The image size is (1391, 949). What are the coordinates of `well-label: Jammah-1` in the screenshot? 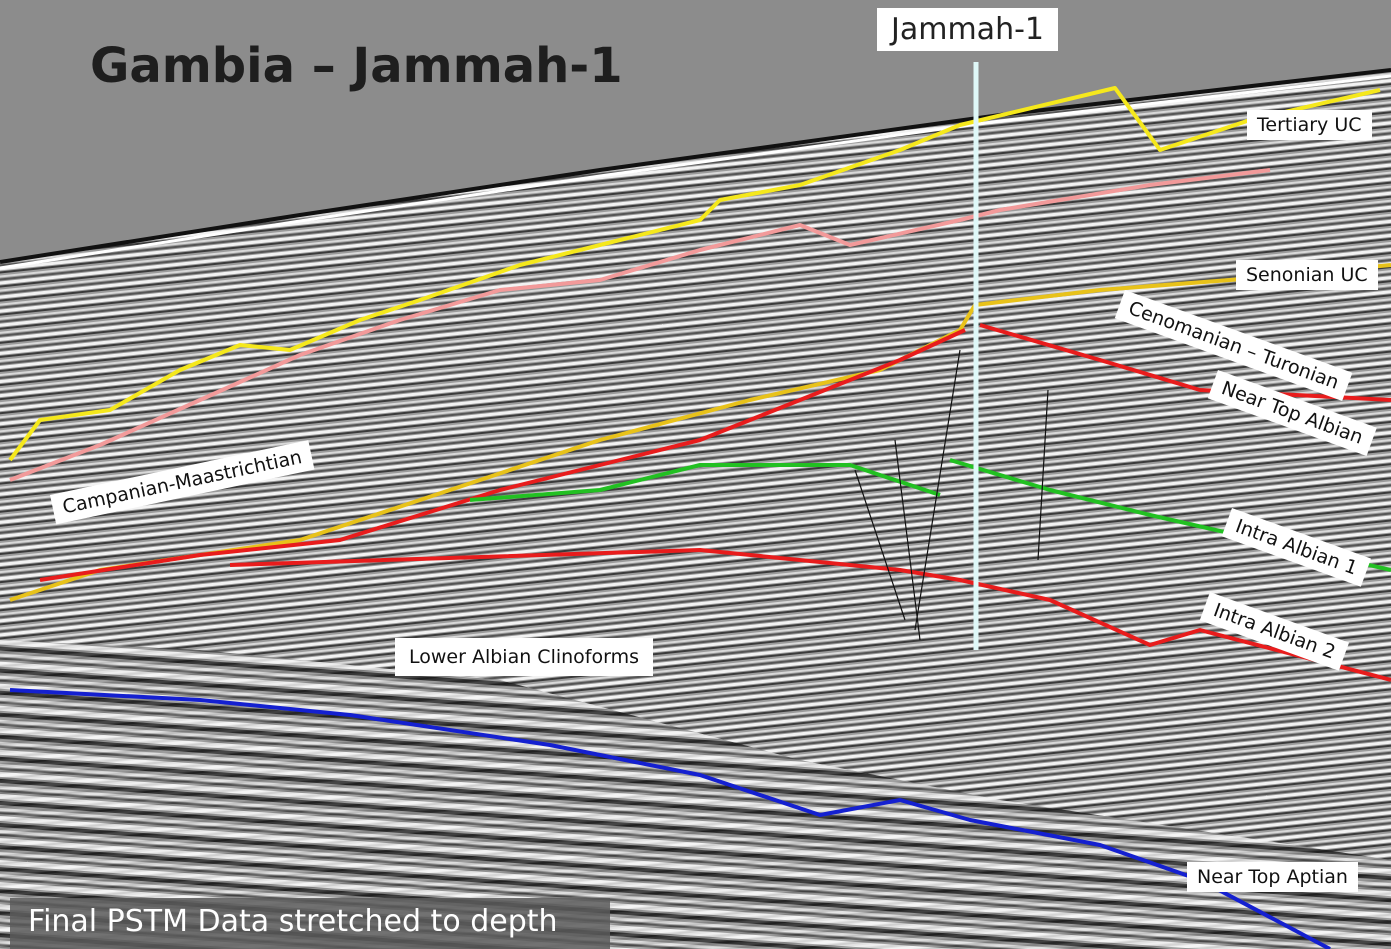 It's located at (967, 29).